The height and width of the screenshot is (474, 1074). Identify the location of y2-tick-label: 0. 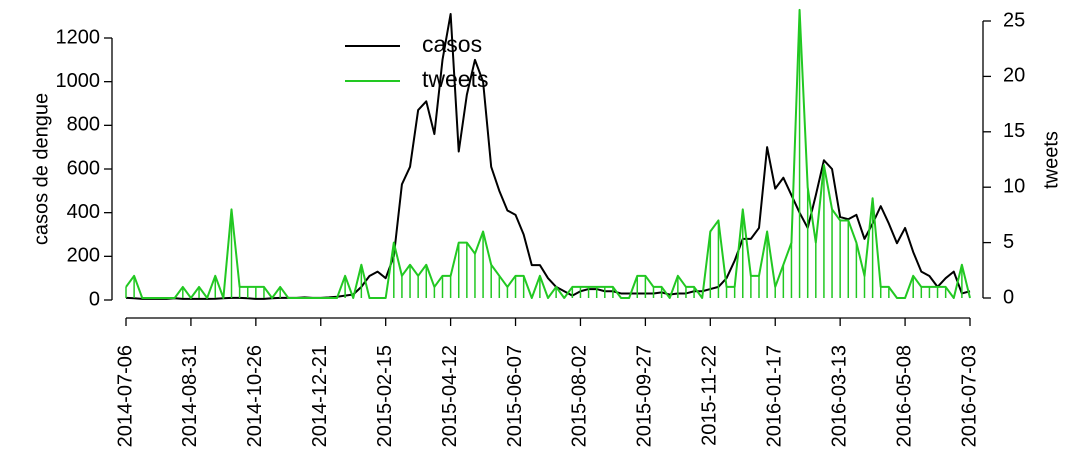
(1008, 297).